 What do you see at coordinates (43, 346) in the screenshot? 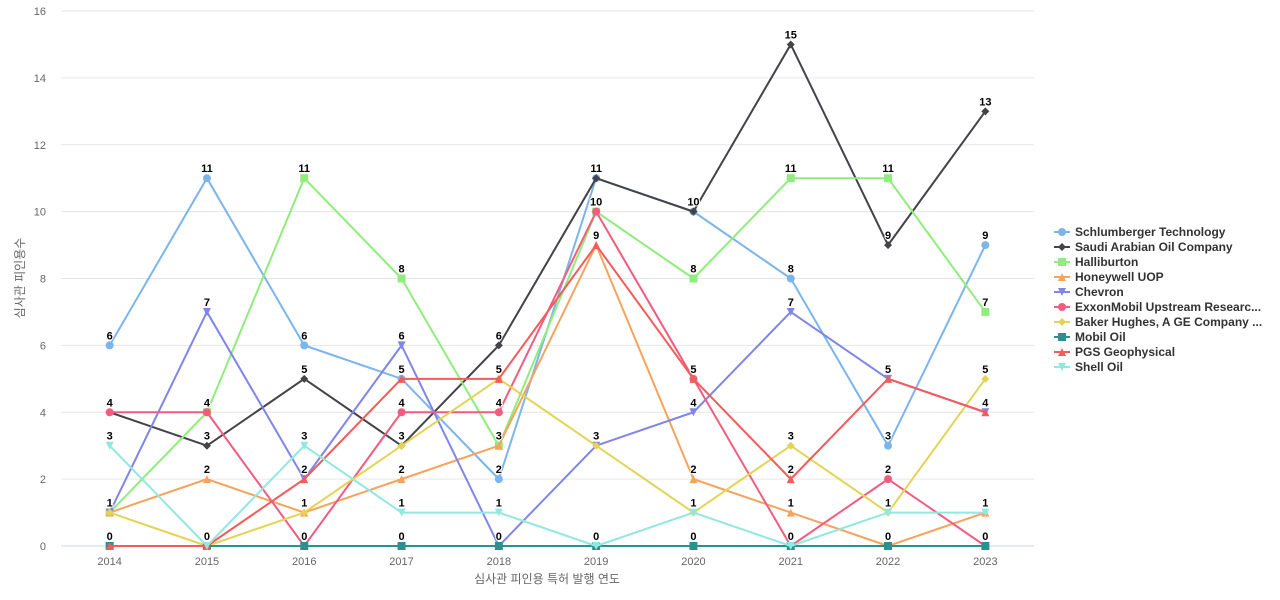
I see `y-tick-label: 6` at bounding box center [43, 346].